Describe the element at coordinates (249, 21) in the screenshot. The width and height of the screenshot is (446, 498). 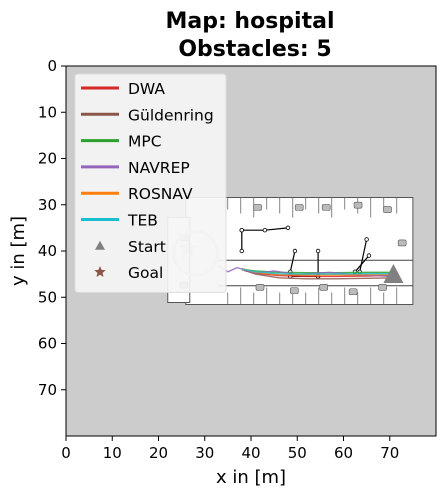
I see `chart-title-line-1: Map: hospital` at that location.